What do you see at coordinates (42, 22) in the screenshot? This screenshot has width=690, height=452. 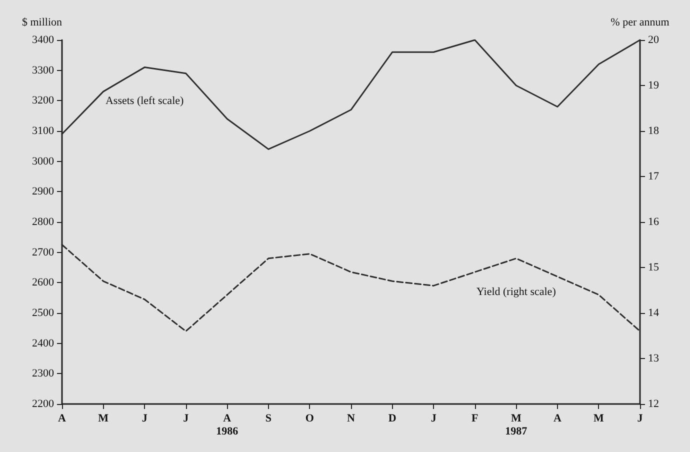 I see `y-axis-title: $ million` at bounding box center [42, 22].